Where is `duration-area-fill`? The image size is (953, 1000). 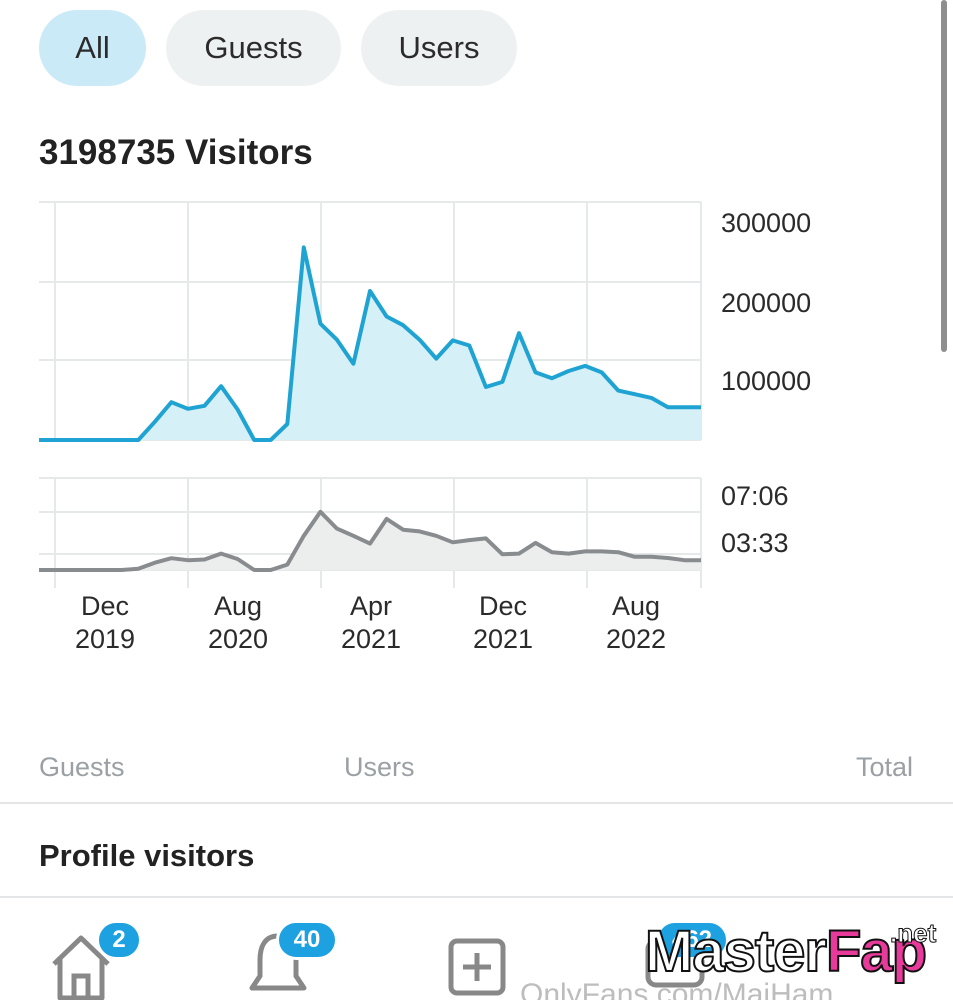 duration-area-fill is located at coordinates (370, 540).